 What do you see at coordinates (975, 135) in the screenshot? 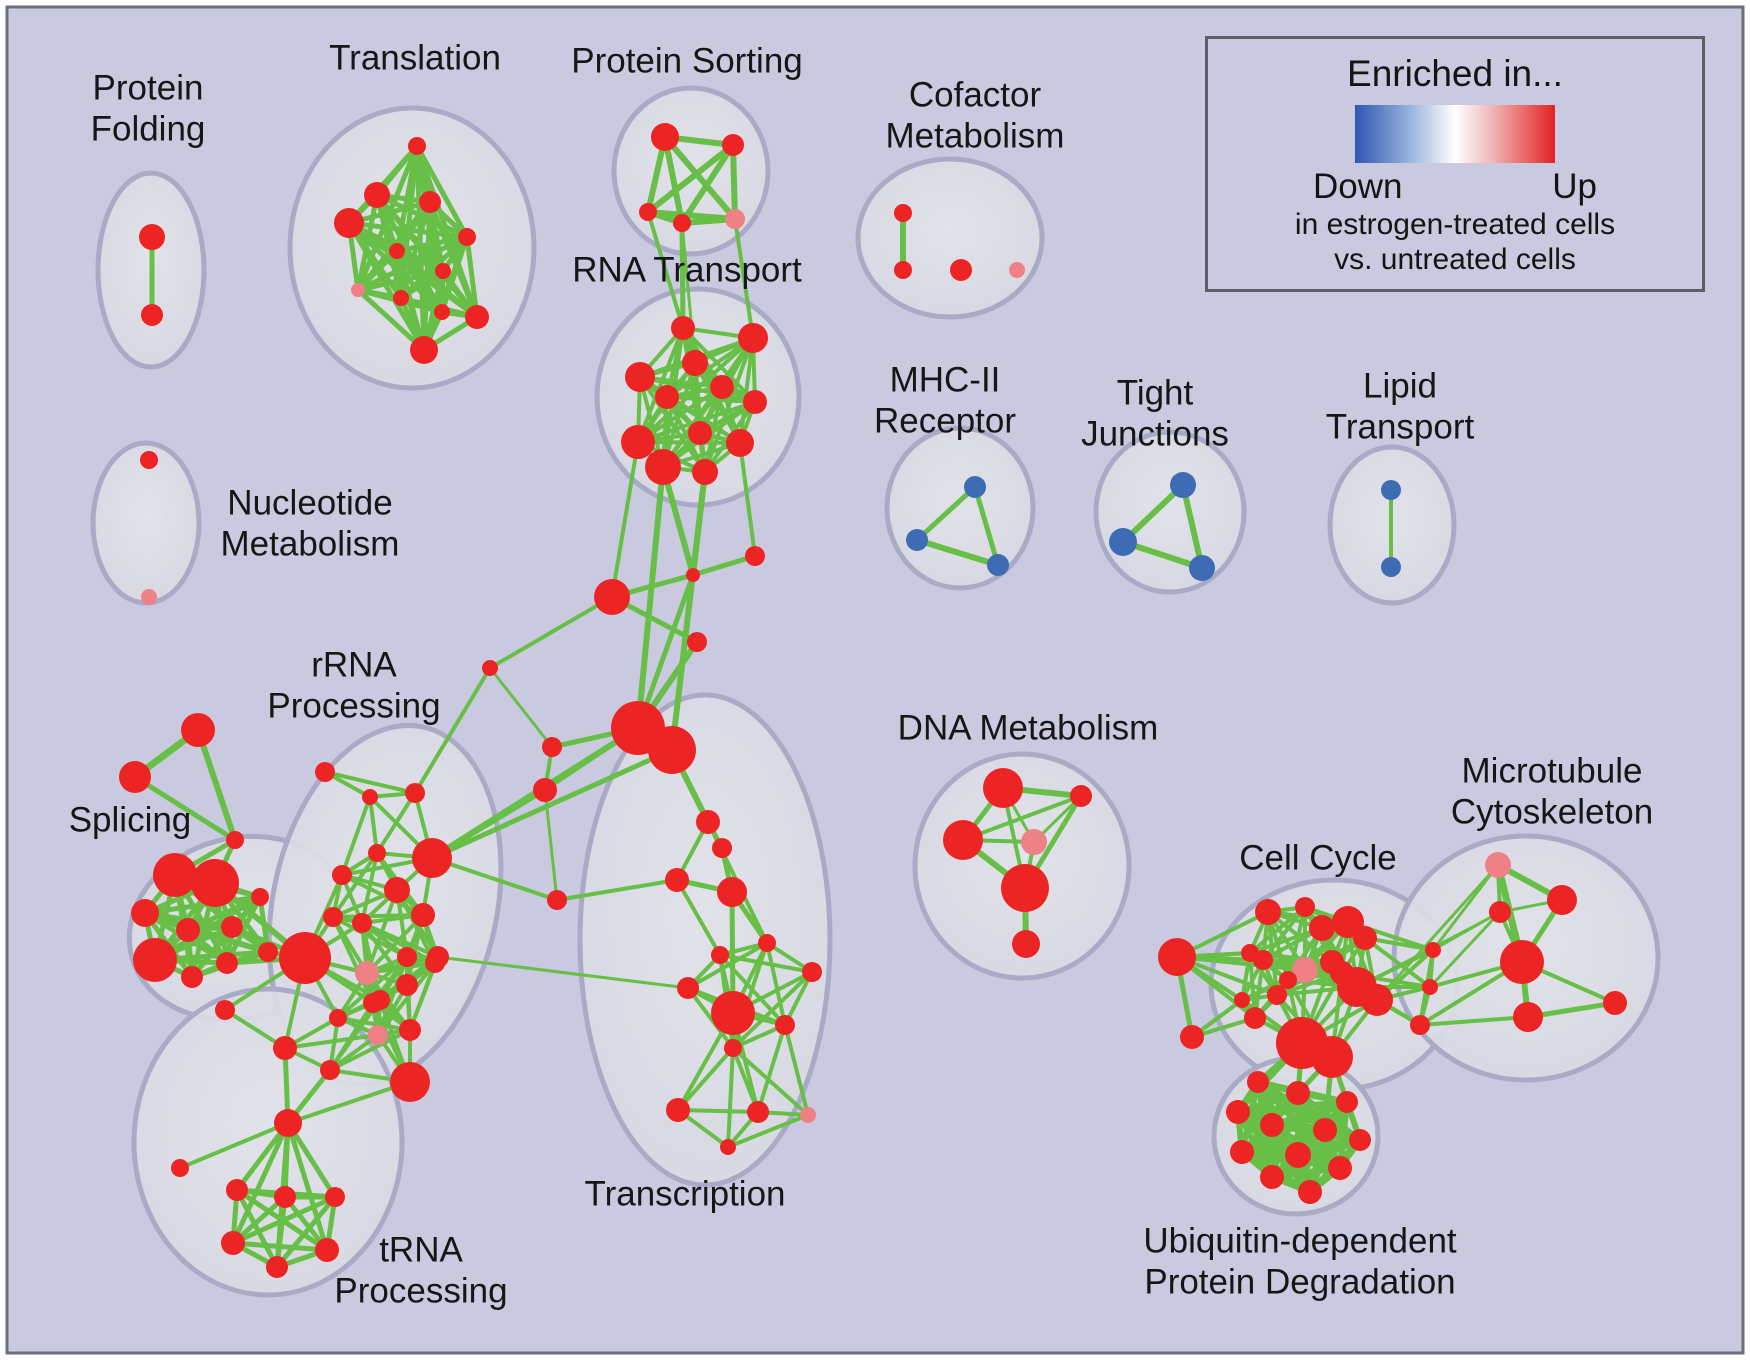
I see `cluster-label-cofactor-metabolism: Metabolism` at bounding box center [975, 135].